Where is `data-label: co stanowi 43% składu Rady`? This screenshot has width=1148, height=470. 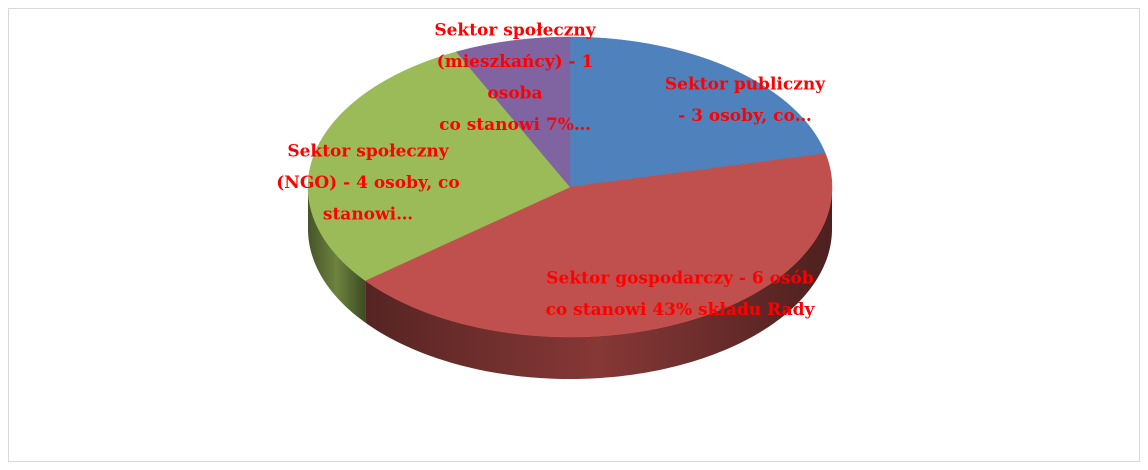 data-label: co stanowi 43% składu Rady is located at coordinates (681, 310).